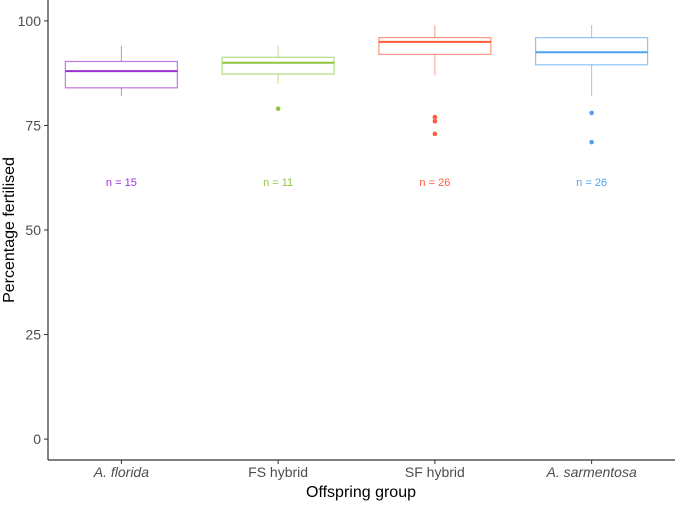 Image resolution: width=675 pixels, height=507 pixels. I want to click on x-axis-title: Offspring group, so click(361, 492).